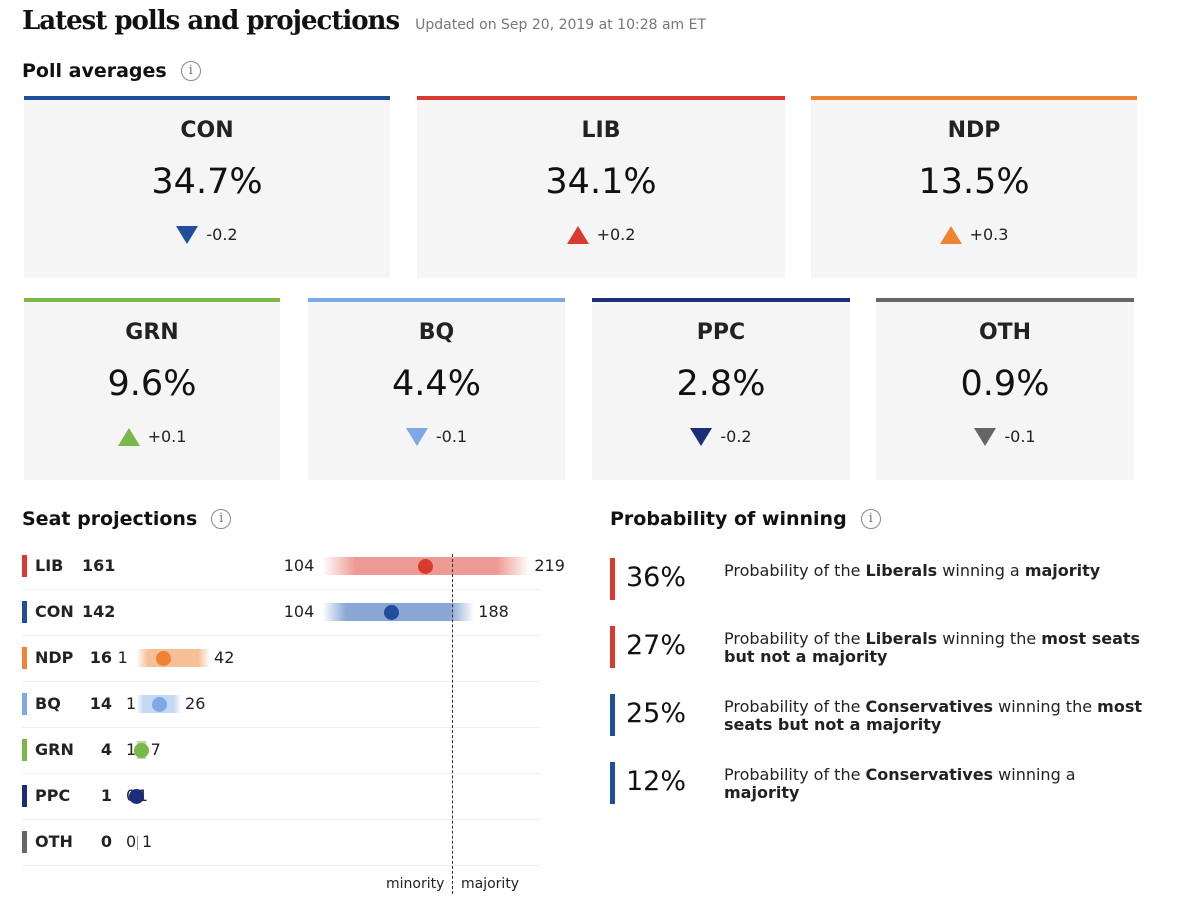  I want to click on probability-label: Probability of winning, so click(728, 519).